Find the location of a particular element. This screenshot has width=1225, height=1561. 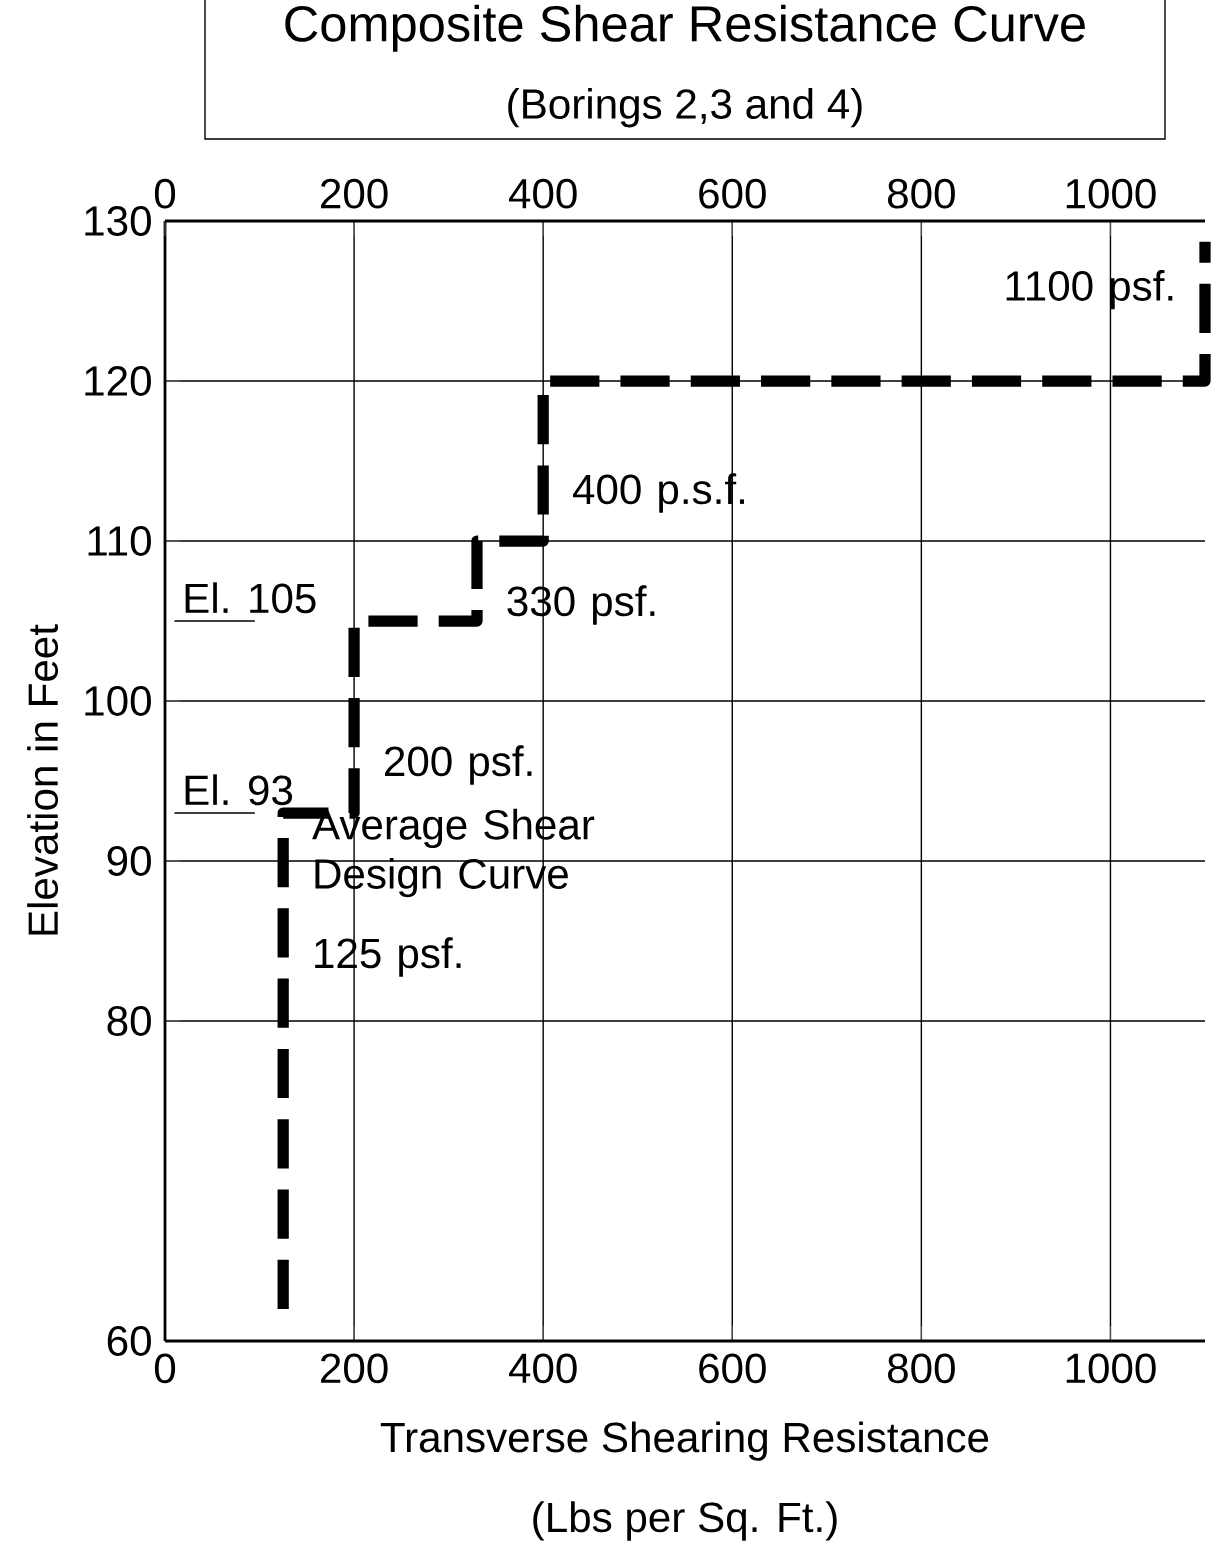

chart-subtitle: (Borings 2,3 and 4) is located at coordinates (685, 108).